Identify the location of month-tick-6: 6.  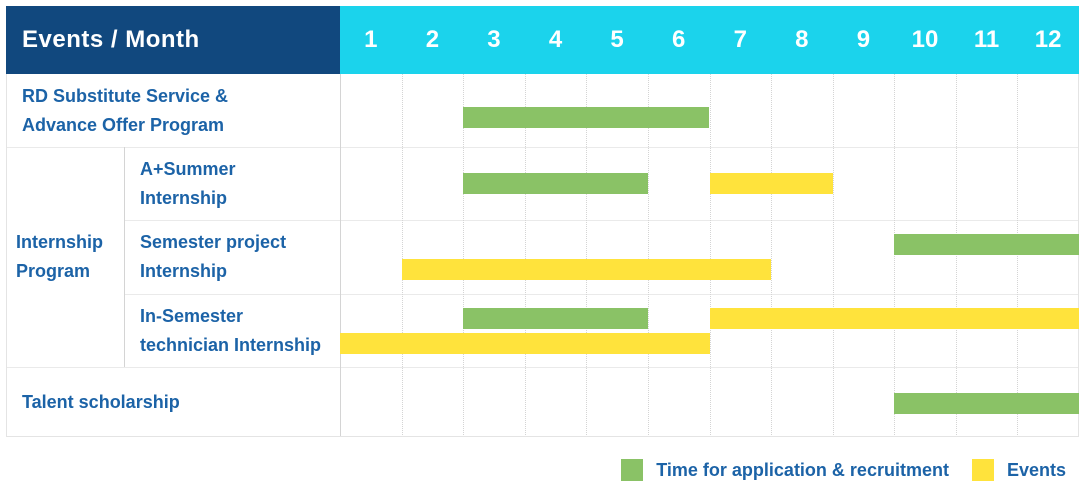
(679, 39).